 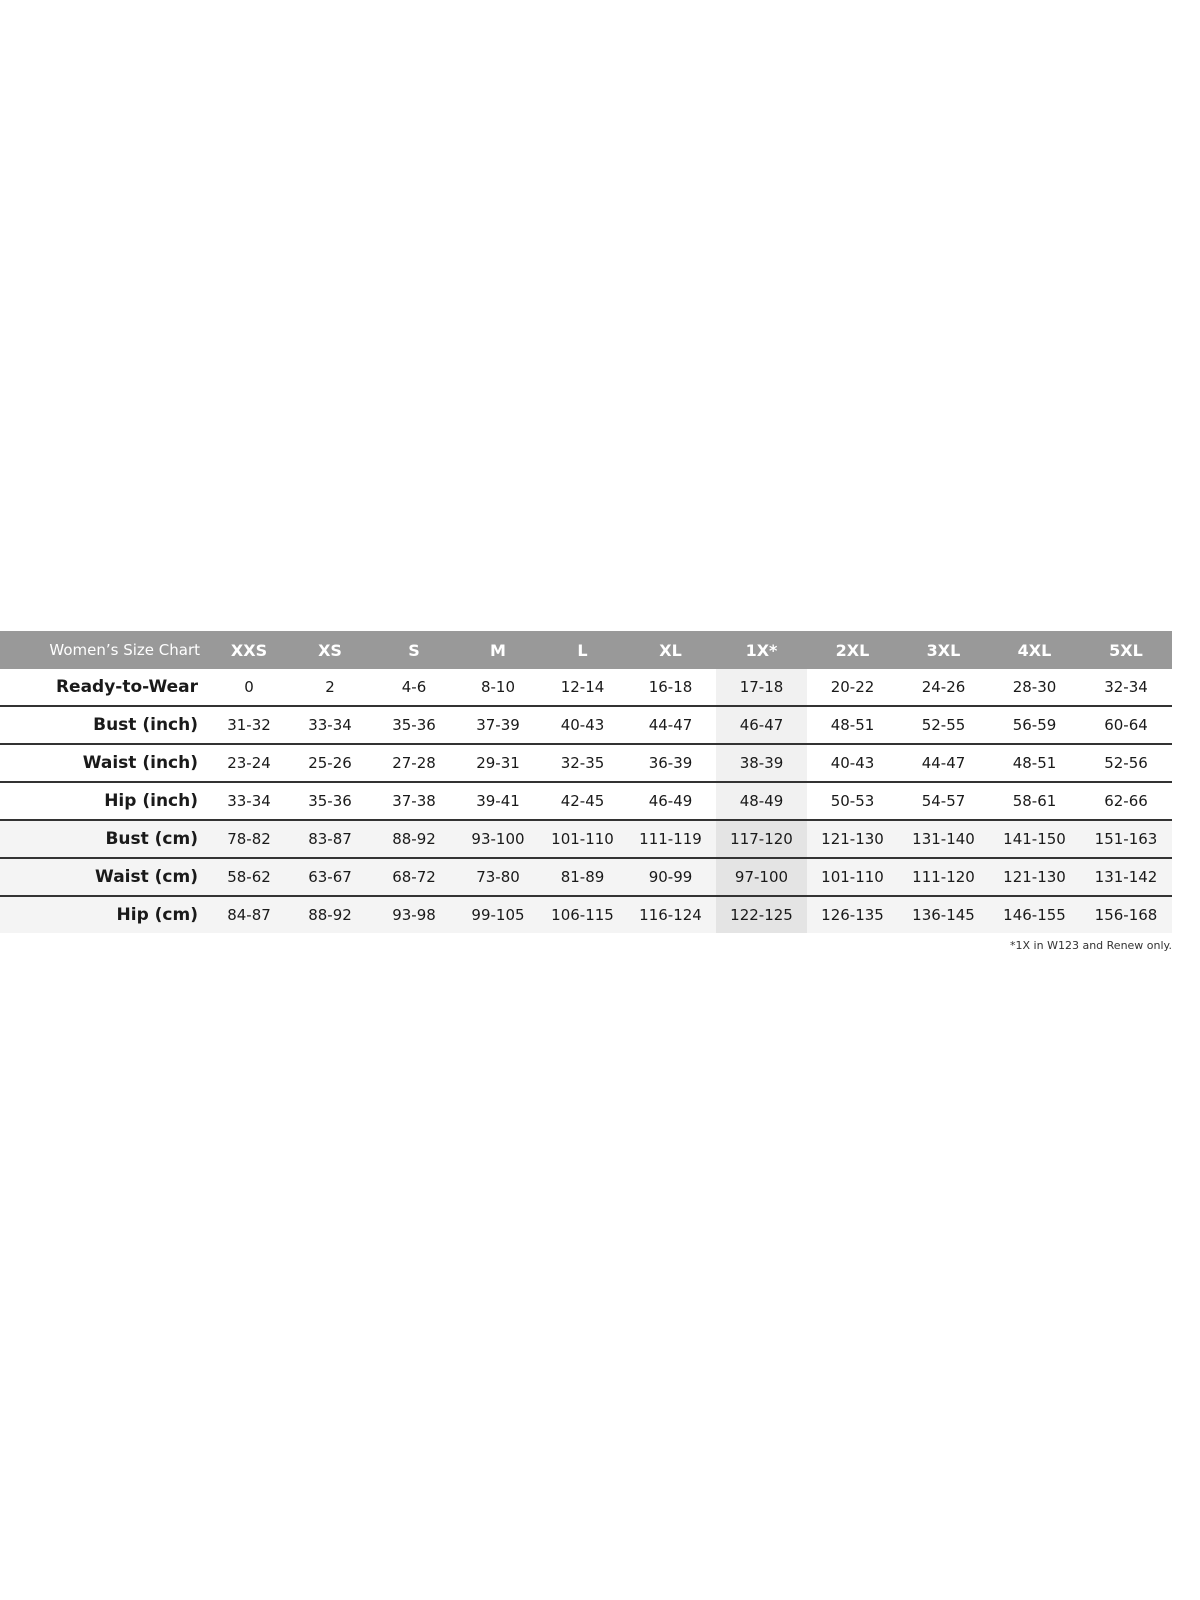 What do you see at coordinates (582, 763) in the screenshot?
I see `table-cell: 32-35` at bounding box center [582, 763].